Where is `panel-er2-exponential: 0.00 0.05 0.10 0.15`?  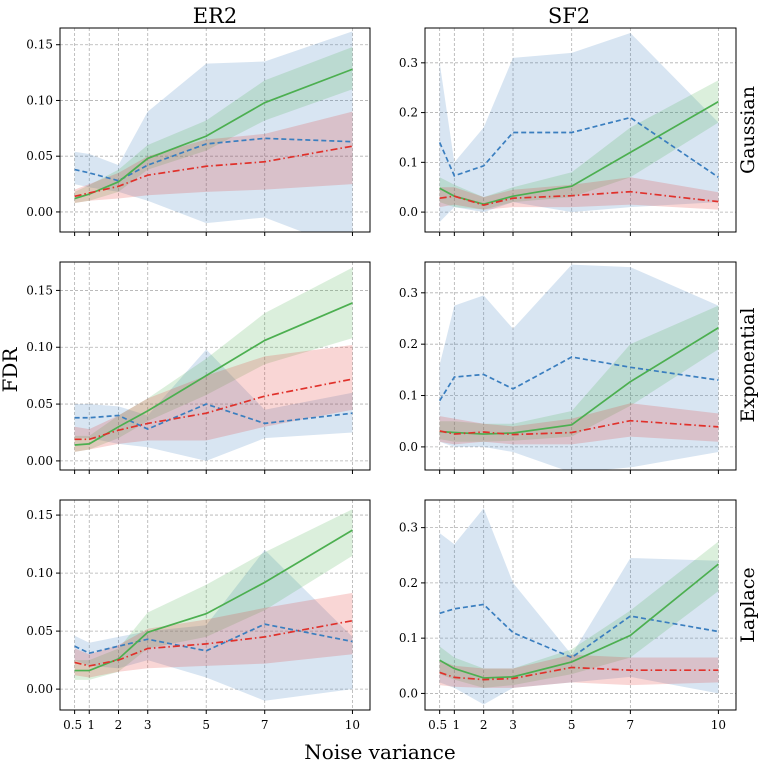 panel-er2-exponential: 0.00 0.05 0.10 0.15 is located at coordinates (198, 367).